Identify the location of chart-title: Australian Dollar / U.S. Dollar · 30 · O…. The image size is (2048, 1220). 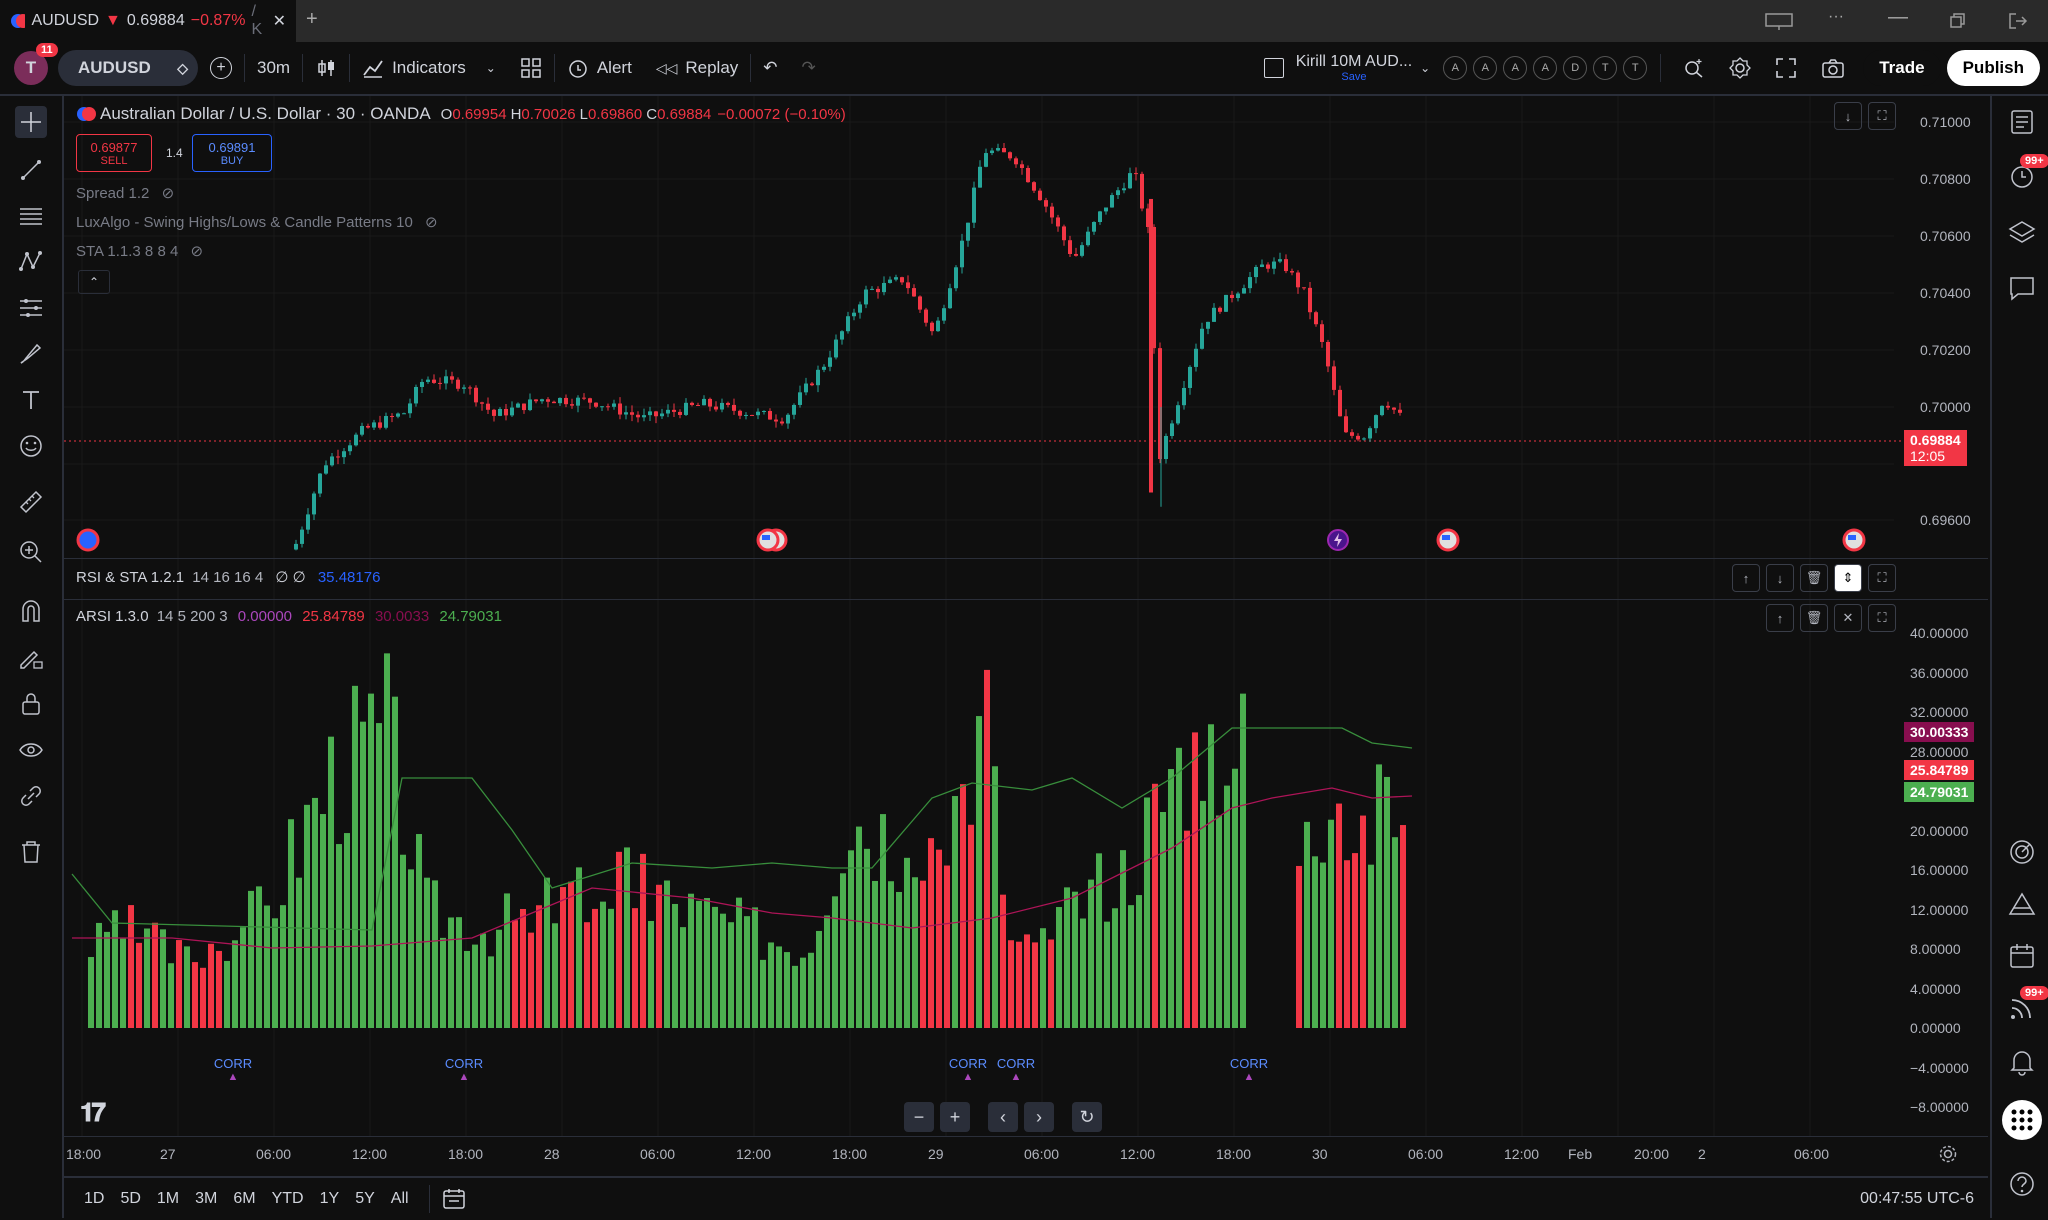
(265, 113).